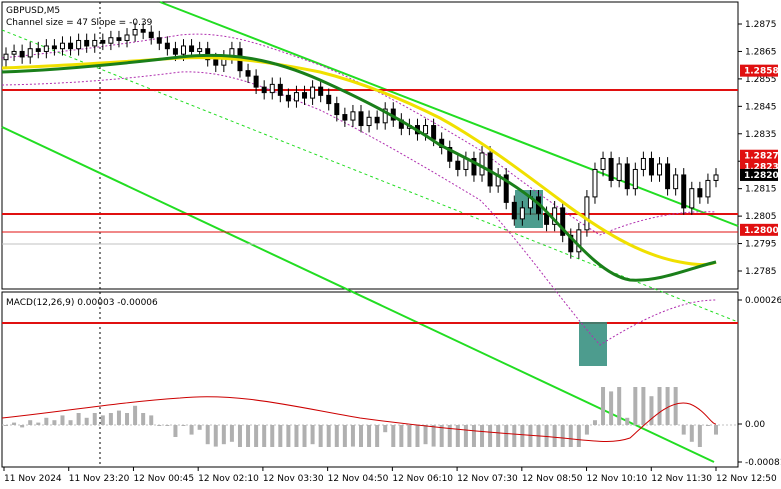  I want to click on highlight-boxes, so click(561, 278).